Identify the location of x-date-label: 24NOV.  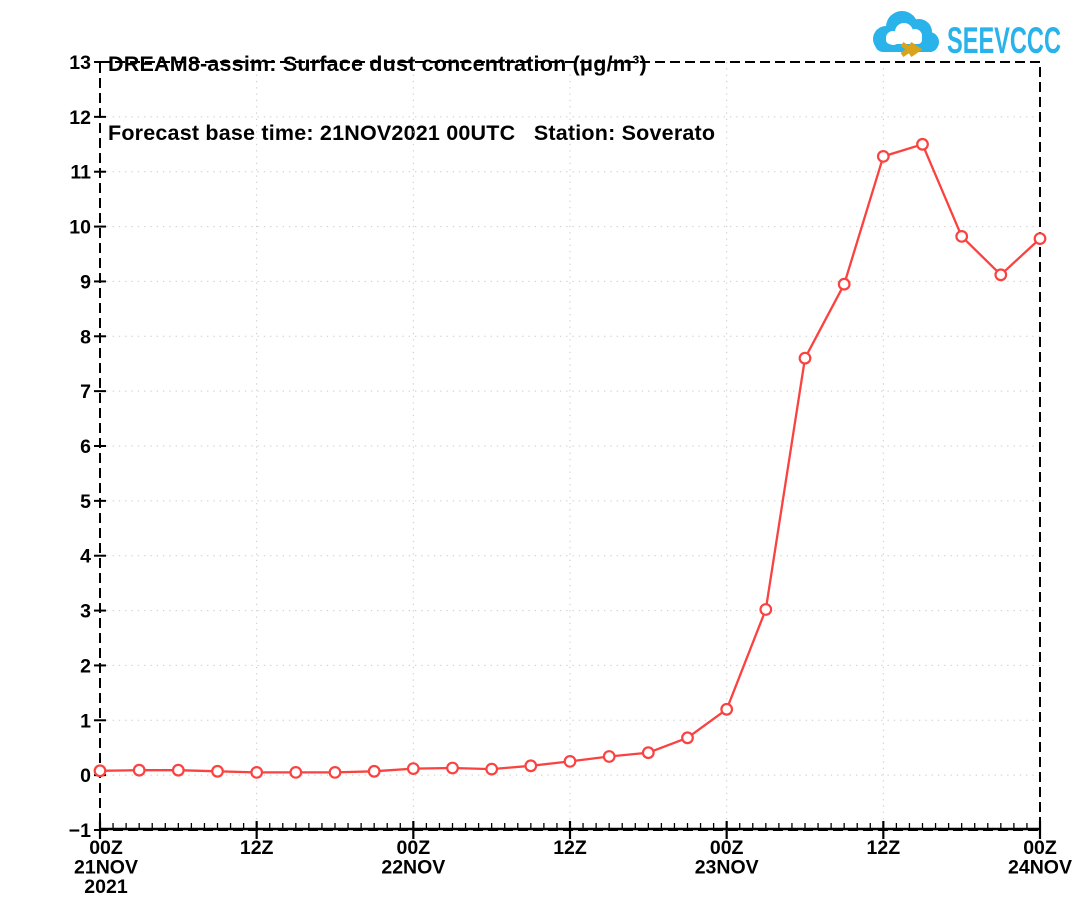
(1040, 868).